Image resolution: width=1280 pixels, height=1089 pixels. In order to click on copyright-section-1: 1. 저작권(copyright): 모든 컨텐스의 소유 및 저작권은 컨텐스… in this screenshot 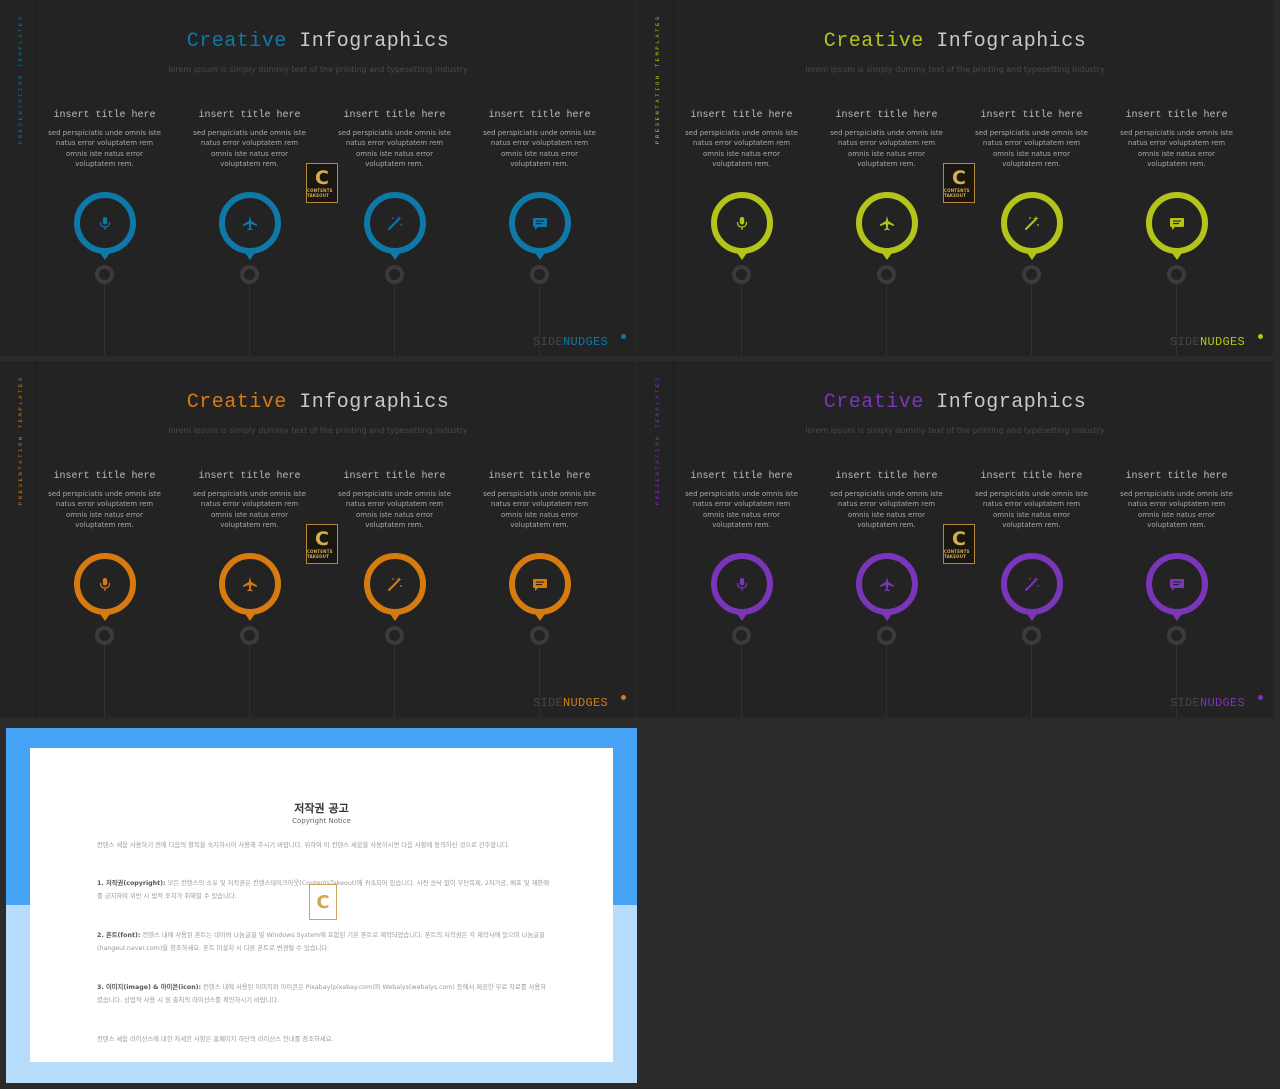, I will do `click(323, 891)`.